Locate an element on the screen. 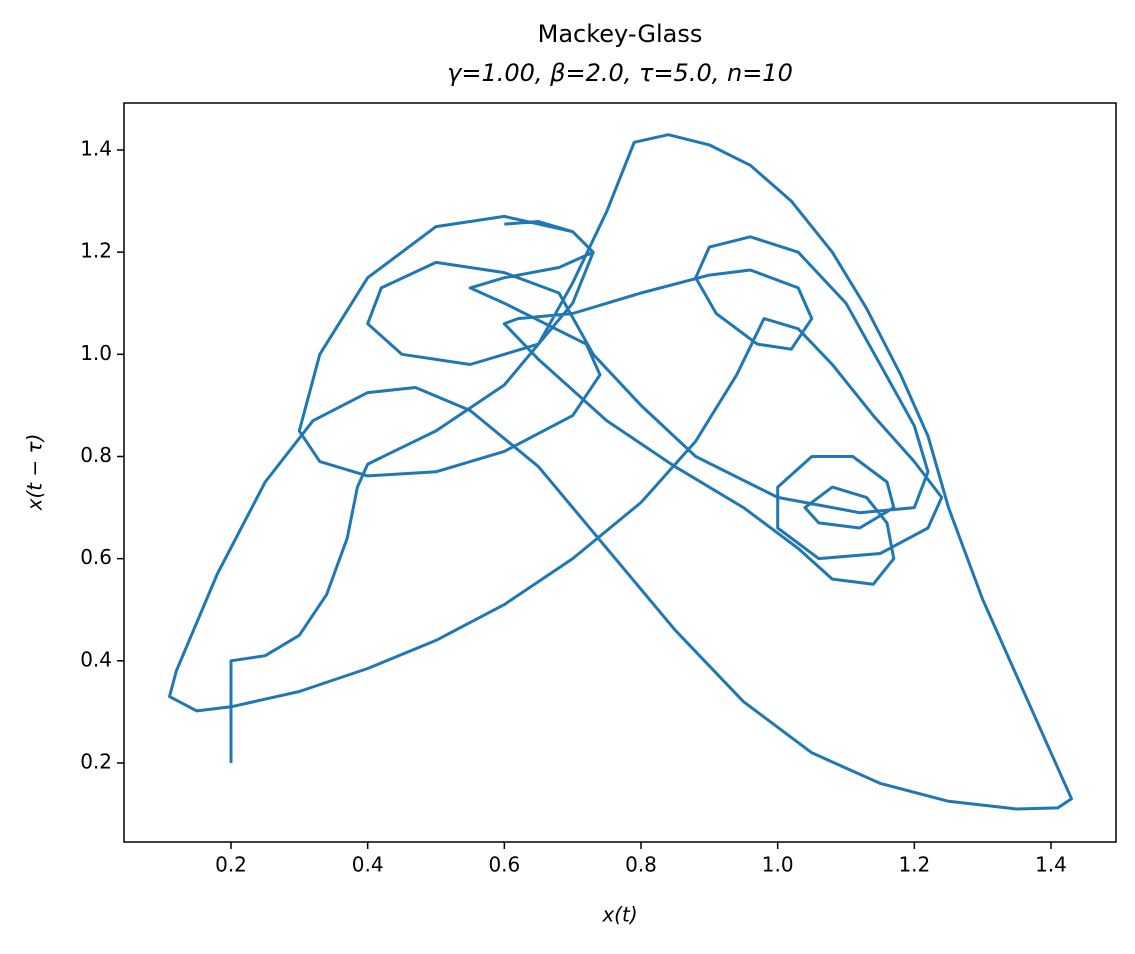 This screenshot has height=954, width=1135. y-tick-label: 0.2 is located at coordinates (96, 761).